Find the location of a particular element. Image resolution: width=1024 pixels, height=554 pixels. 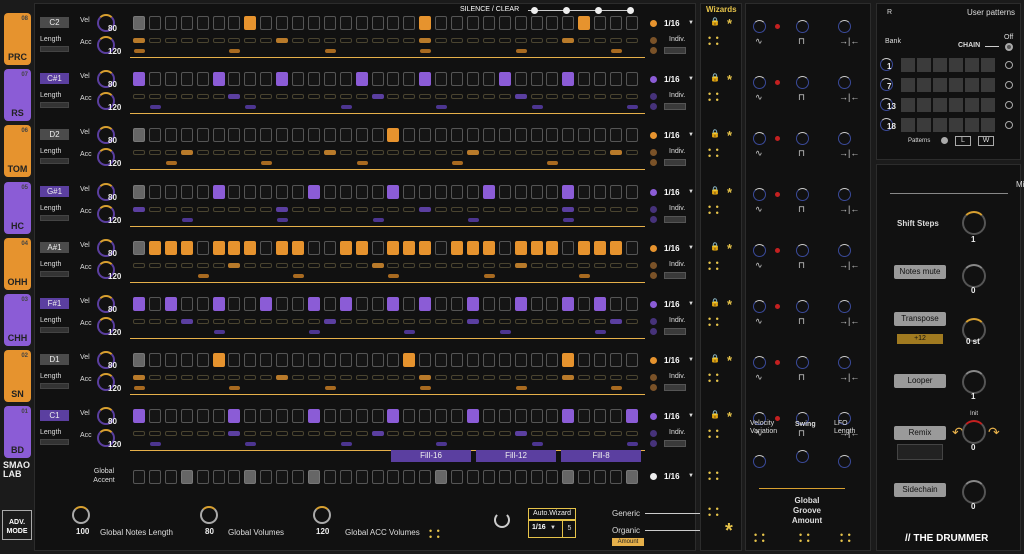

swing-knob is located at coordinates (802, 250).